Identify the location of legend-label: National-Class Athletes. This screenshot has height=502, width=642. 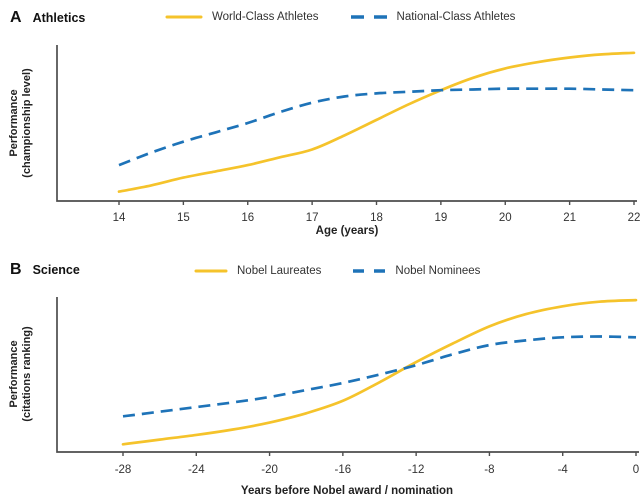
(456, 17).